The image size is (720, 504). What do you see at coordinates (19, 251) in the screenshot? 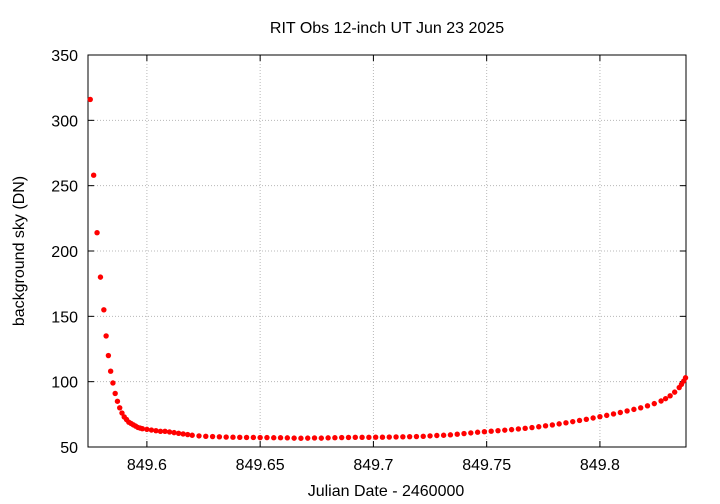
I see `y-axis-label: background sky (DN)` at bounding box center [19, 251].